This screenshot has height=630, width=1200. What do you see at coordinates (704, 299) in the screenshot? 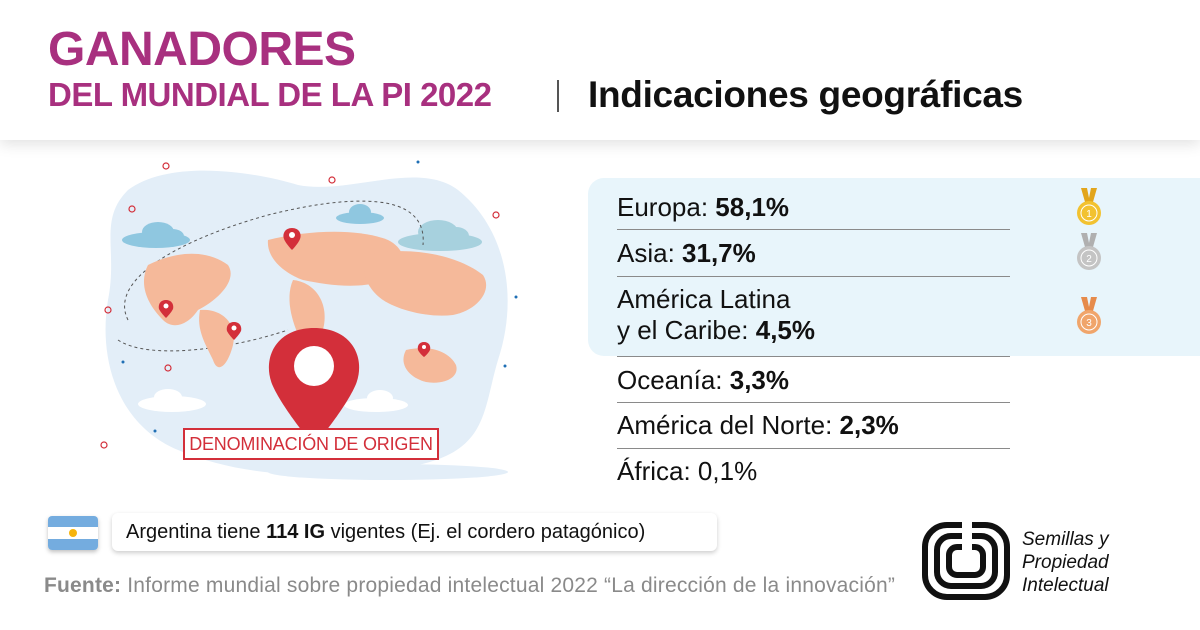
I see `rank-label-line1: América Latina` at bounding box center [704, 299].